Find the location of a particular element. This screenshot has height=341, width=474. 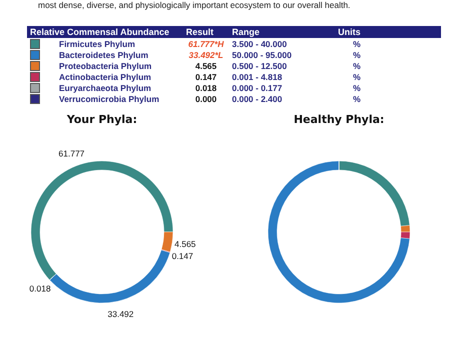

text: Result is located at coordinates (206, 32).